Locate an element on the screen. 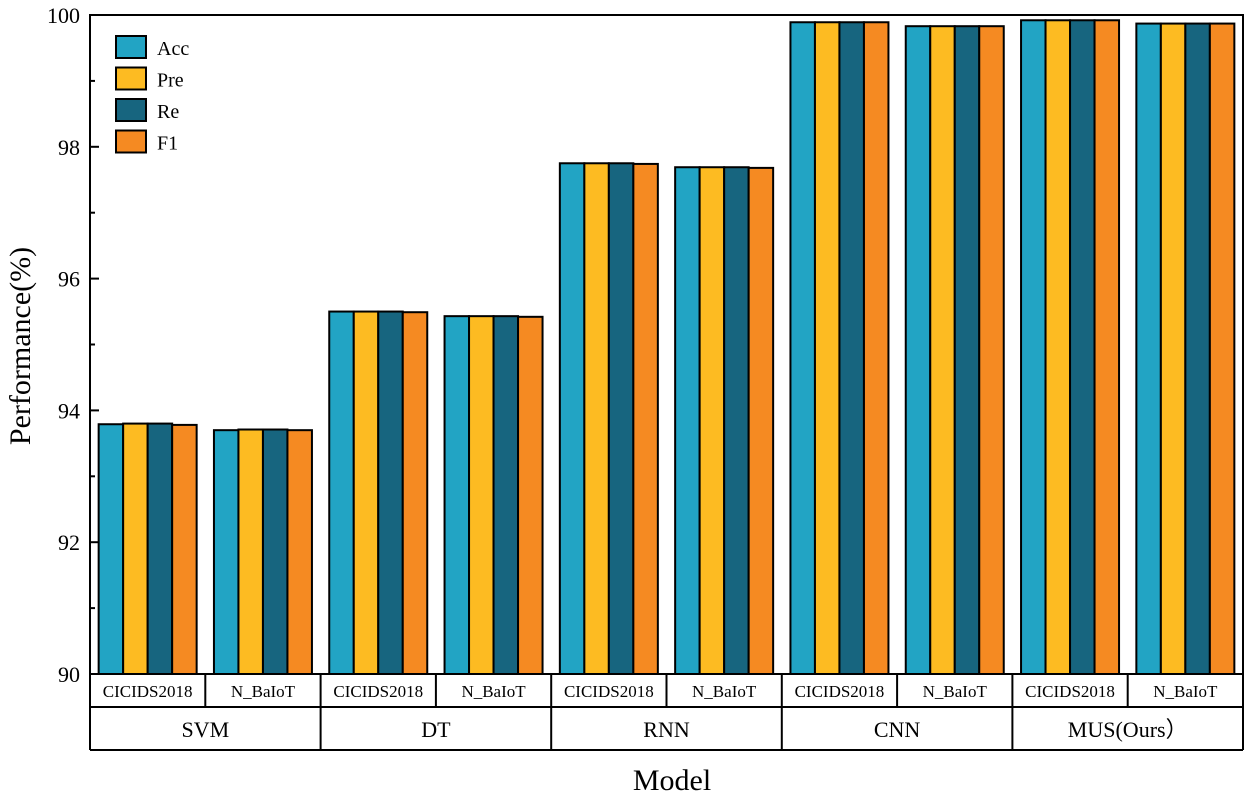 The height and width of the screenshot is (797, 1250). model-group-label: SVM is located at coordinates (205, 729).